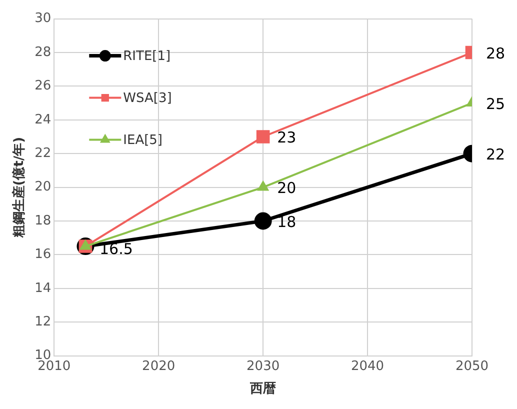 The image size is (517, 409). Describe the element at coordinates (286, 137) in the screenshot. I see `data-label: 23` at that location.